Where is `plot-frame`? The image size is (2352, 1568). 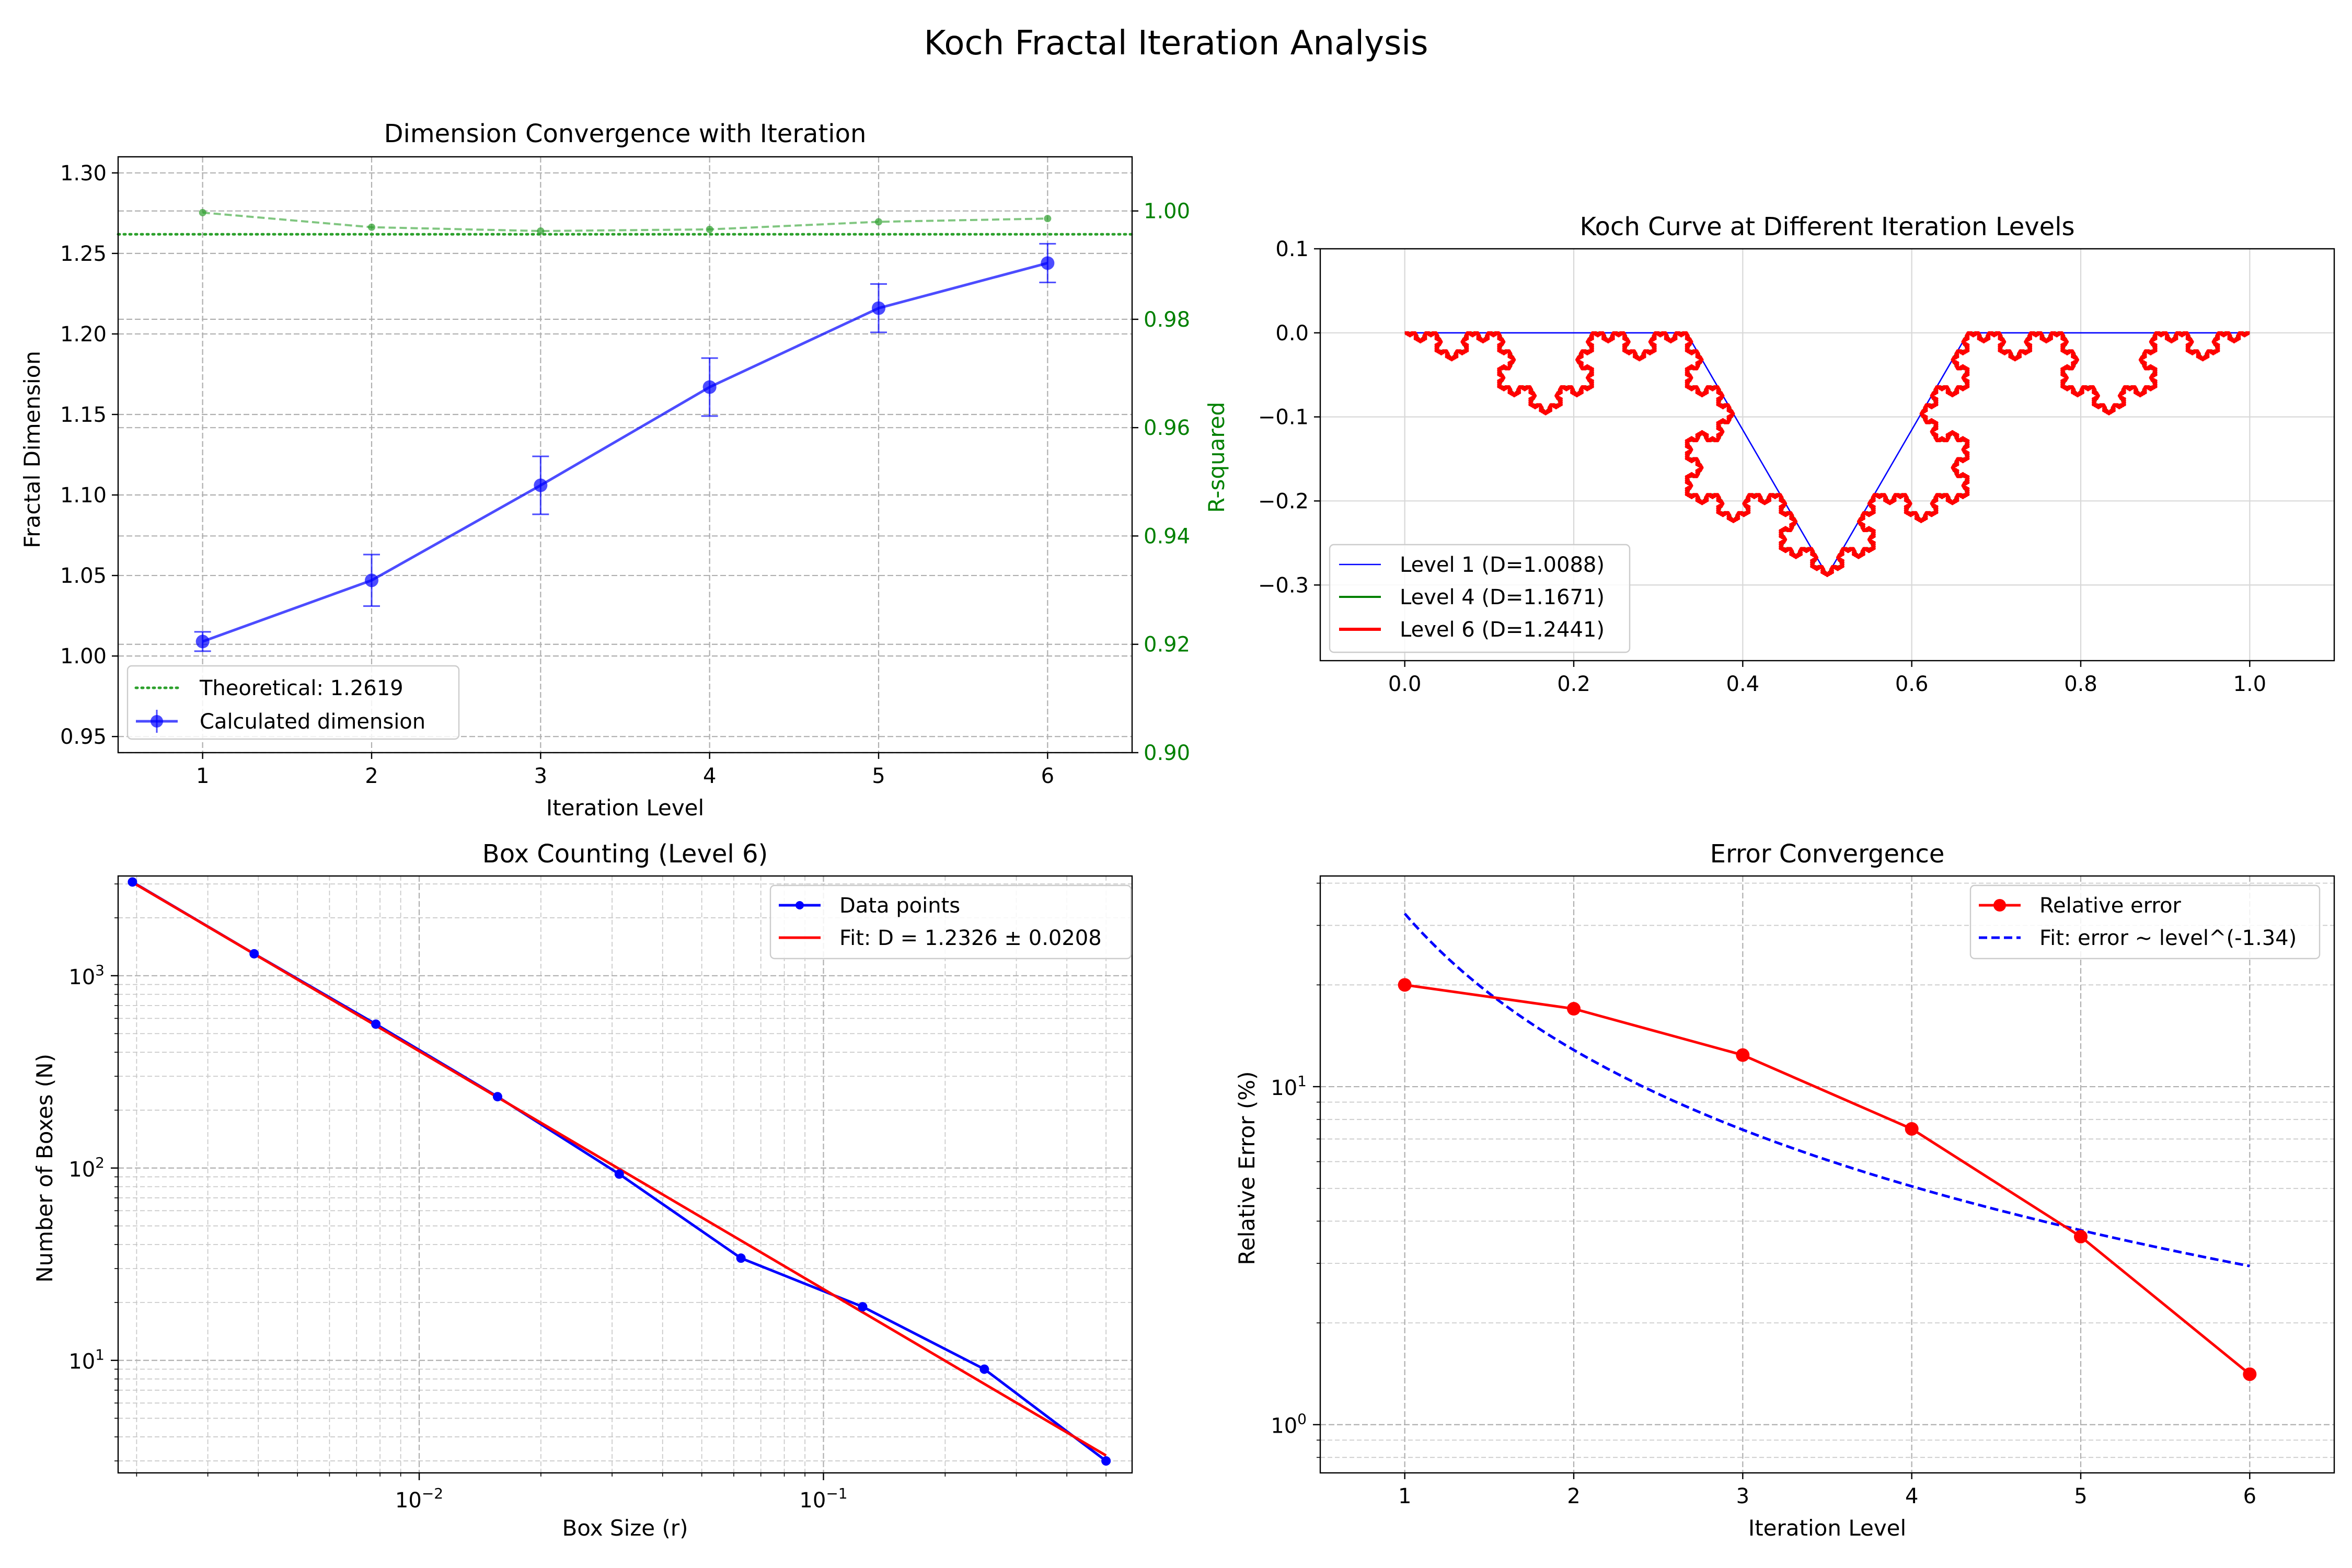
plot-frame is located at coordinates (1827, 455).